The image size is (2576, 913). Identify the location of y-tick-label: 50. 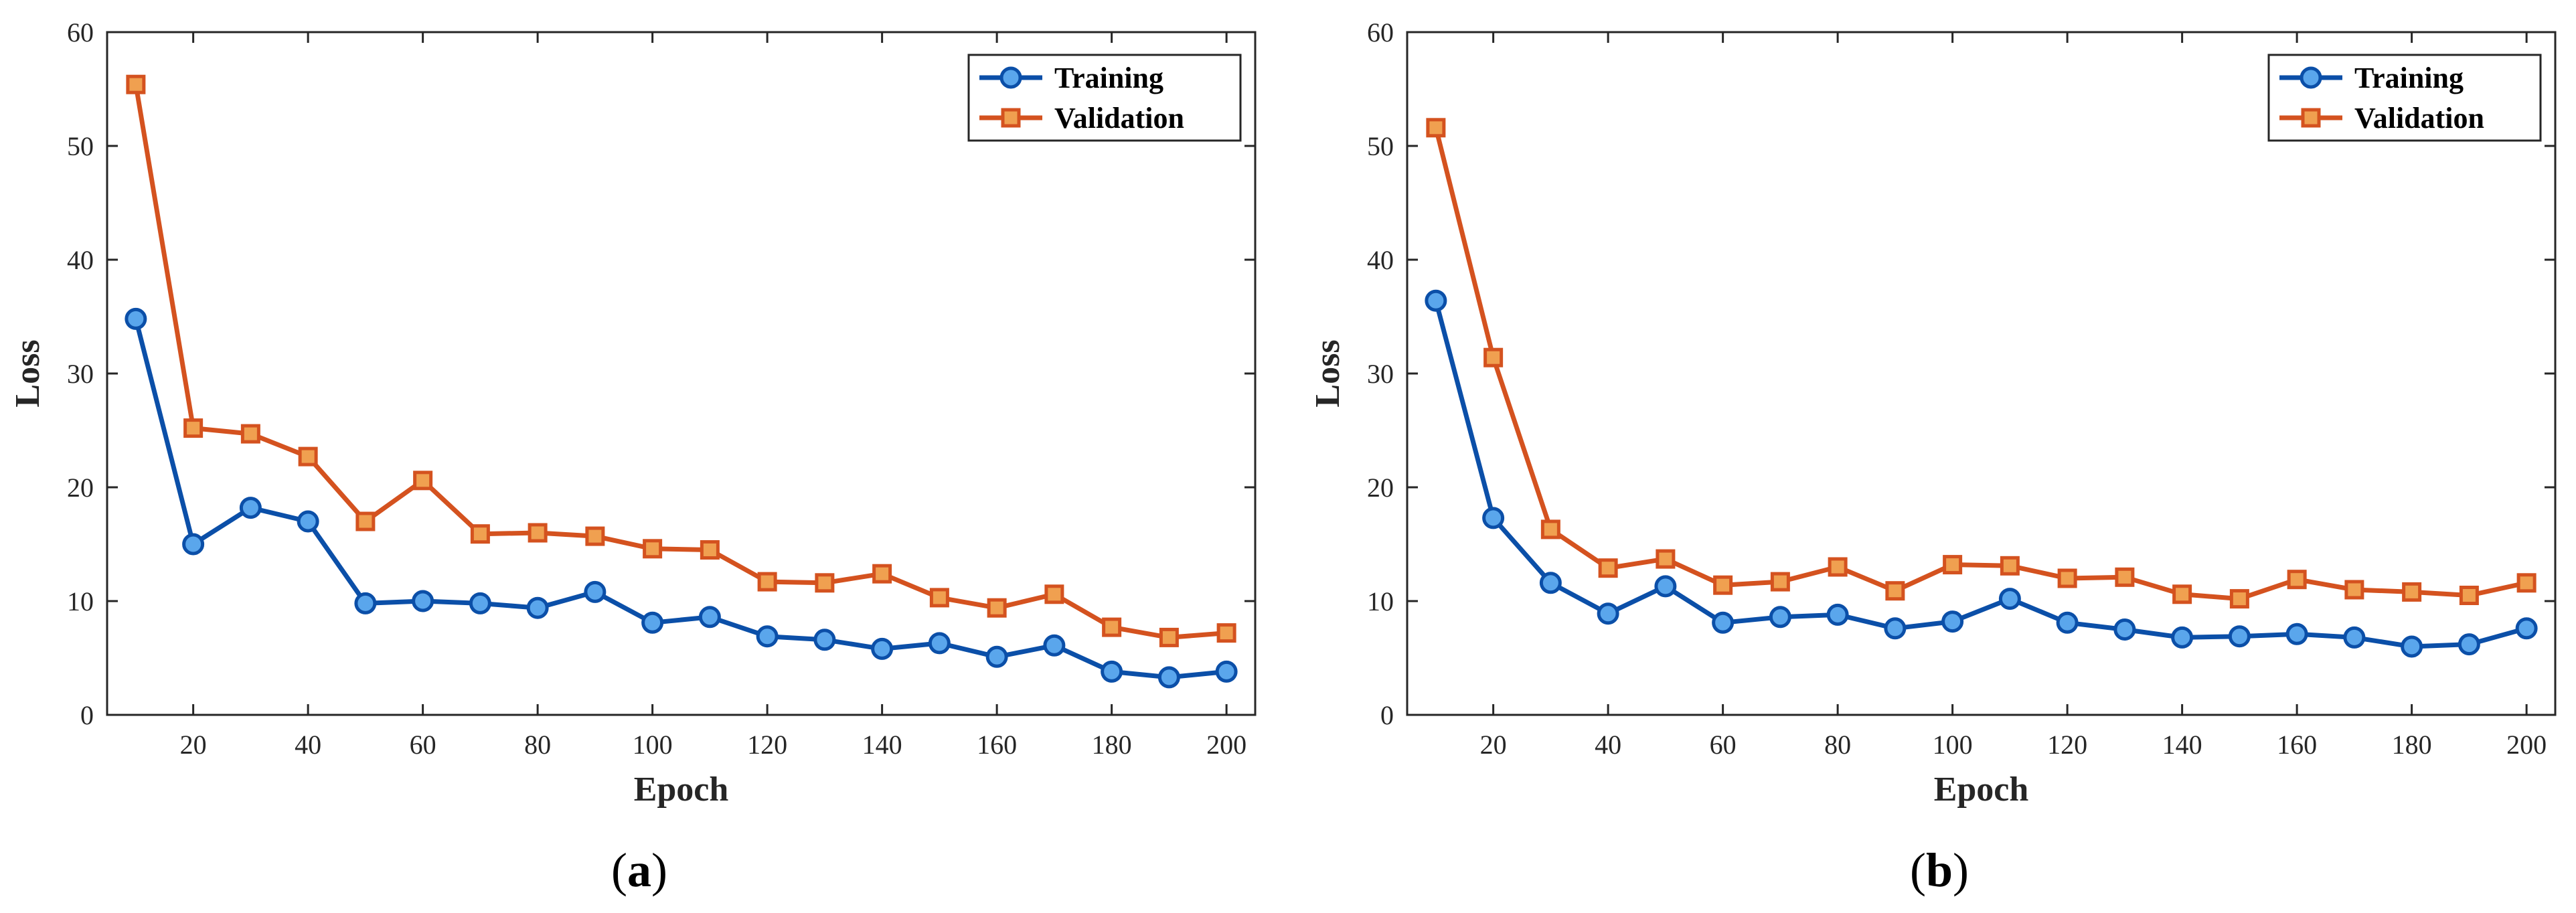
(1380, 146).